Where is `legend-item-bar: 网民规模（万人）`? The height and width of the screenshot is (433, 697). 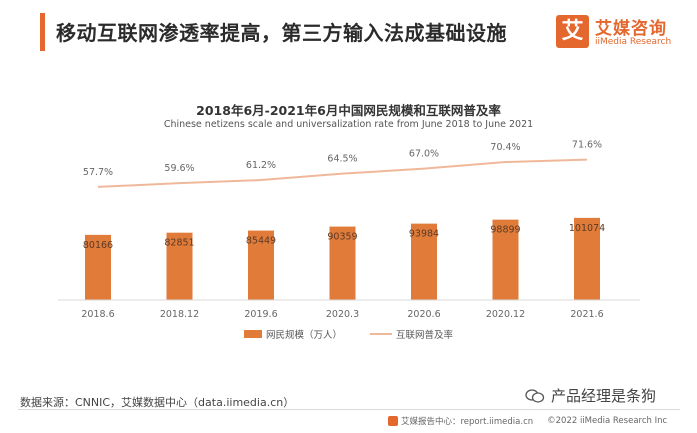
legend-item-bar: 网民规模（万人） is located at coordinates (292, 334).